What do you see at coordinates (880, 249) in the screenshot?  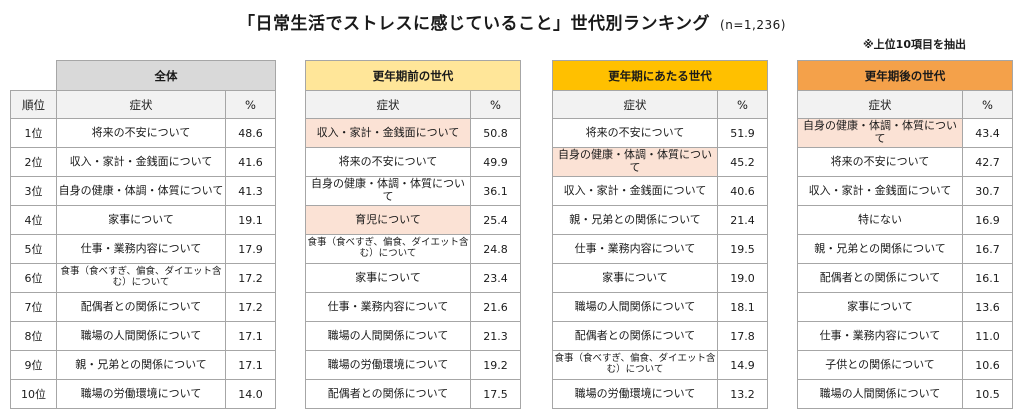 I see `symptom-cell: 親・兄弟との関係について` at bounding box center [880, 249].